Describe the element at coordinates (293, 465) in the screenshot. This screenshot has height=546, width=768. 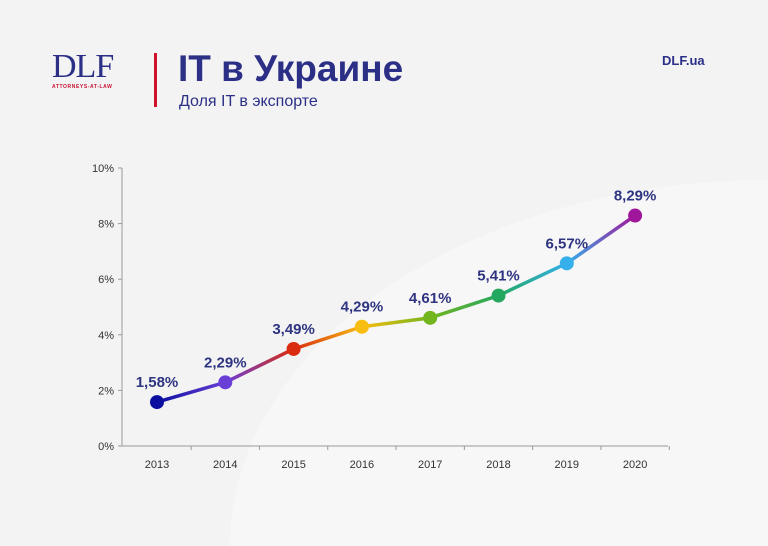
I see `x-tick-label: 2015` at that location.